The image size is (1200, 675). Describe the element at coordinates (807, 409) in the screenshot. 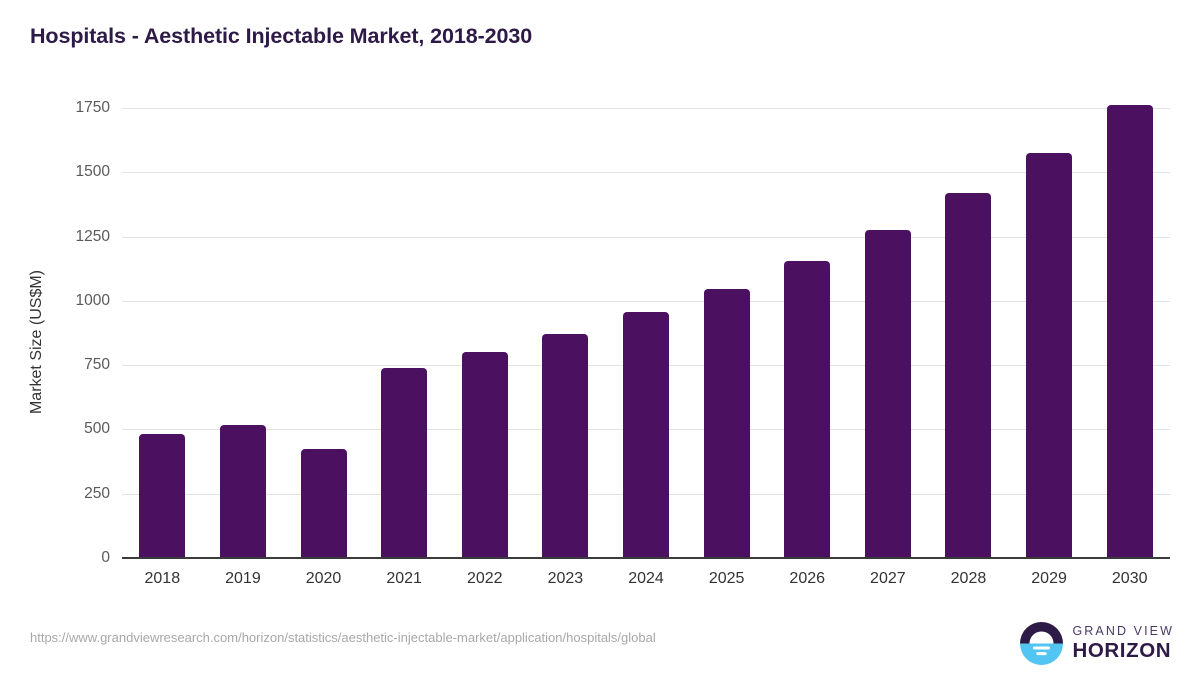

I see `bar-2026` at that location.